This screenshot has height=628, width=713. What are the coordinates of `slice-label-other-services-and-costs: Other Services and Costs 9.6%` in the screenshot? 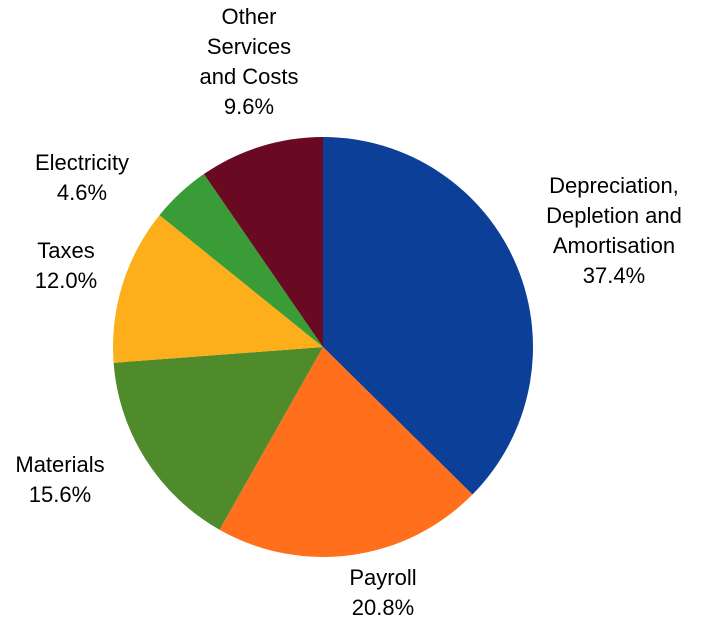 It's located at (248, 61).